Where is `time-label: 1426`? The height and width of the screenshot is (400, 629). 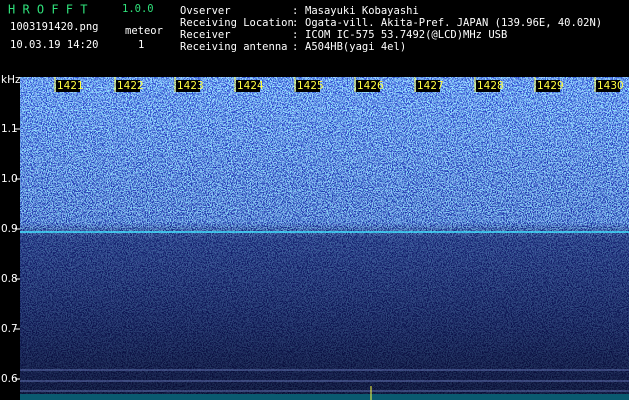 time-label: 1426 is located at coordinates (370, 86).